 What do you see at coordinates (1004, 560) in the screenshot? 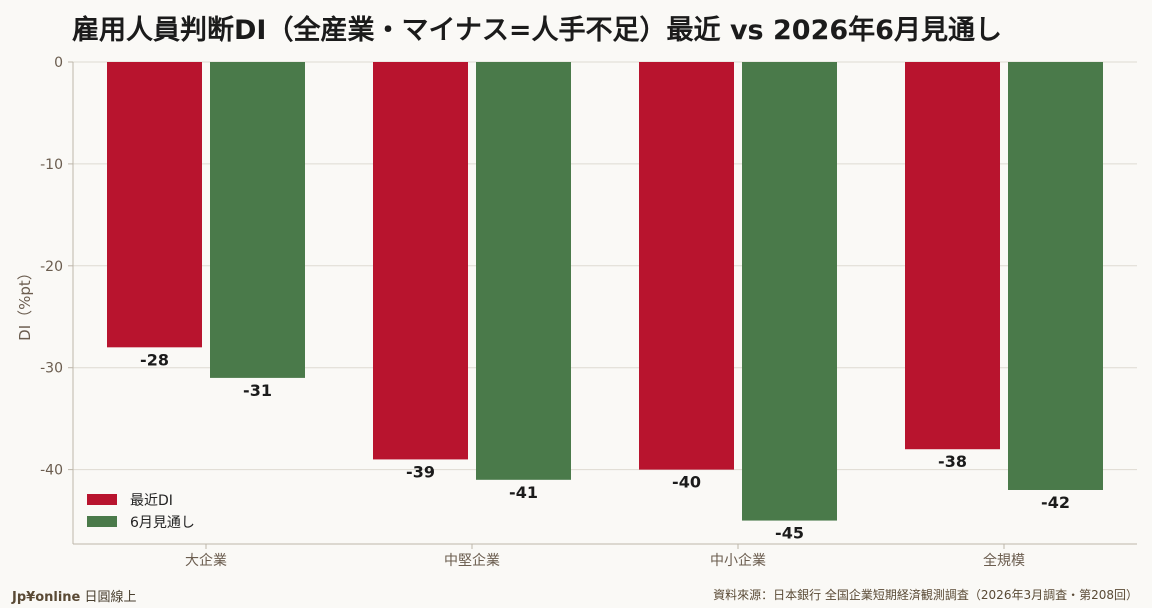
I see `category-label: 全規模` at bounding box center [1004, 560].